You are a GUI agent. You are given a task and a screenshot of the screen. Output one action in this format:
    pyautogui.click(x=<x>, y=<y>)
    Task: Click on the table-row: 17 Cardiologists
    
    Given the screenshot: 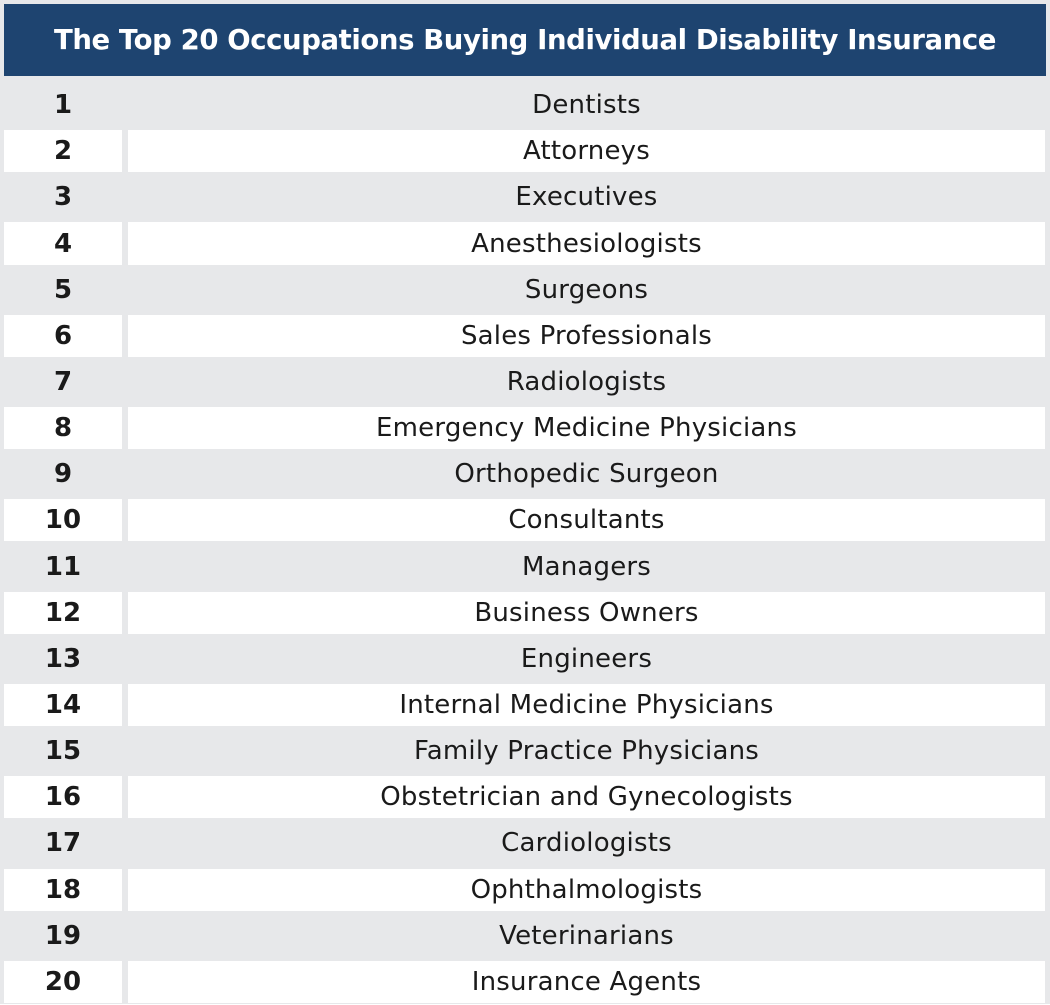 What is the action you would take?
    pyautogui.click(x=525, y=843)
    